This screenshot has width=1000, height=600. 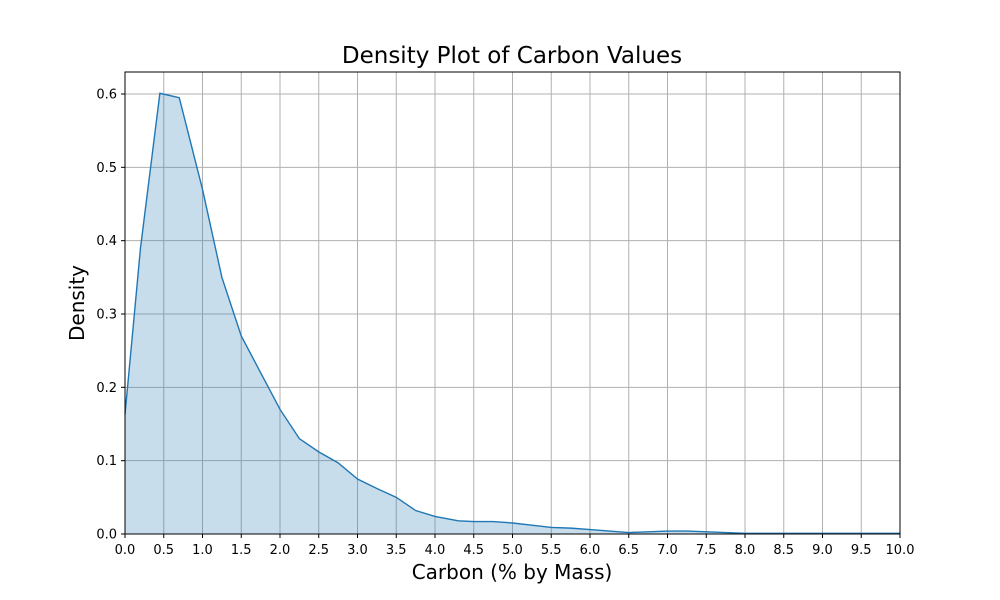 What do you see at coordinates (667, 550) in the screenshot?
I see `x-tick-label: 7.0` at bounding box center [667, 550].